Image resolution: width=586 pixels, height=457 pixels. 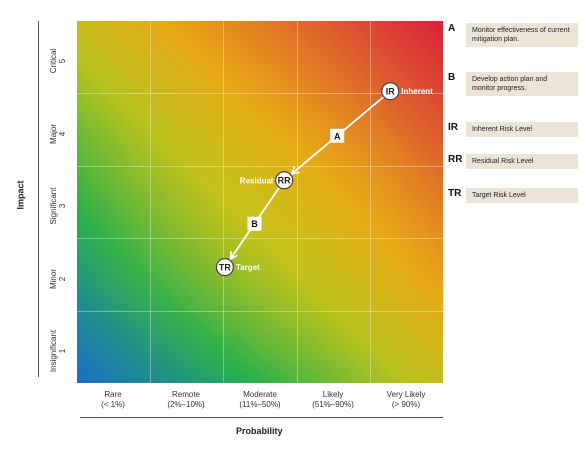 I want to click on x-level-rare: Rare (< 1%), so click(x=113, y=400).